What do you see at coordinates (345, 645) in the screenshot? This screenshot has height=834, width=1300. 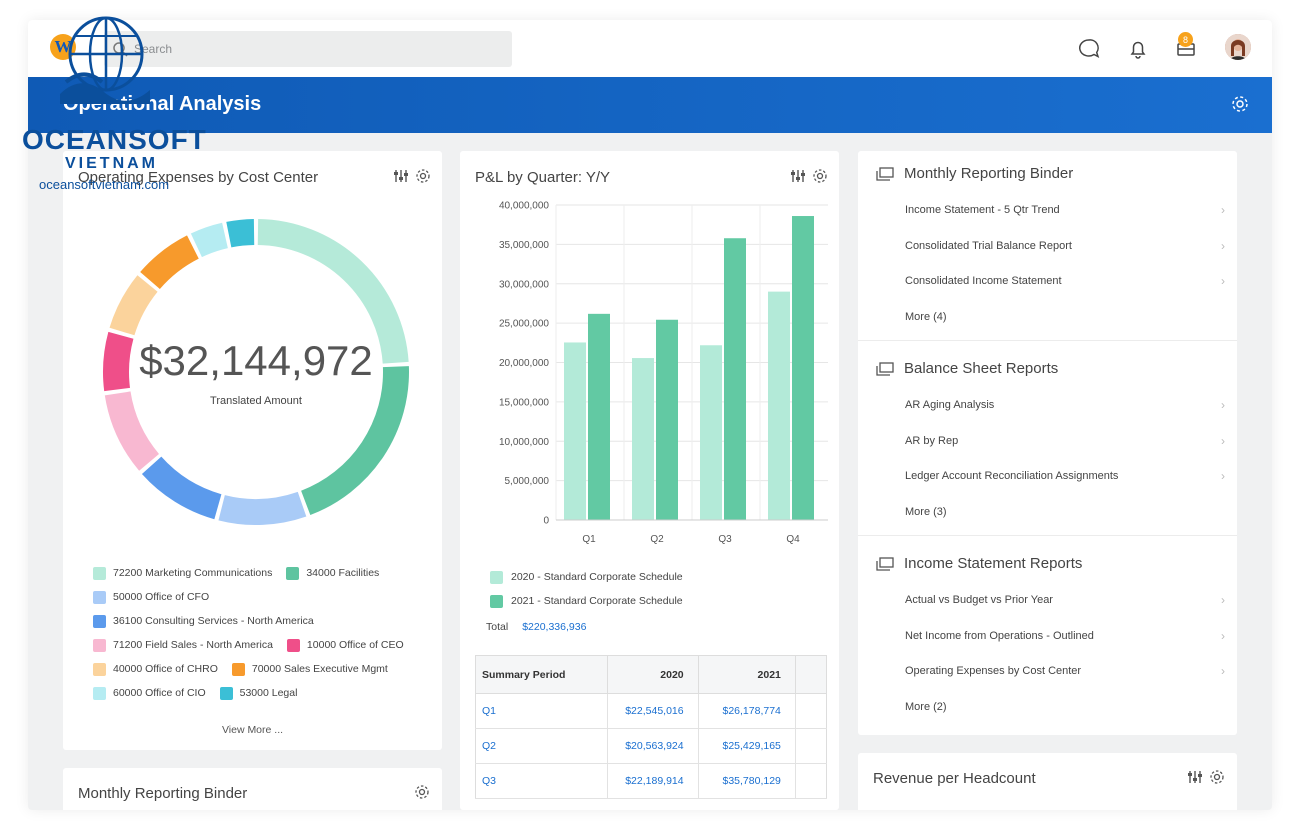 I see `legend-item: 10000 Office of CEO` at bounding box center [345, 645].